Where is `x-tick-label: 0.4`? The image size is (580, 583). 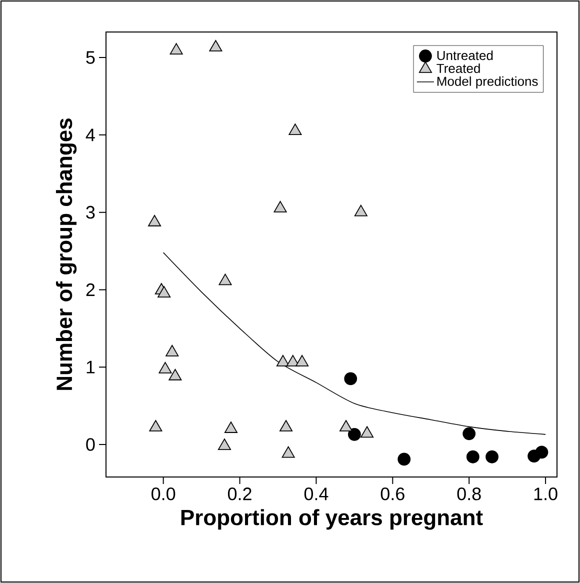
x-tick-label: 0.4 is located at coordinates (316, 494).